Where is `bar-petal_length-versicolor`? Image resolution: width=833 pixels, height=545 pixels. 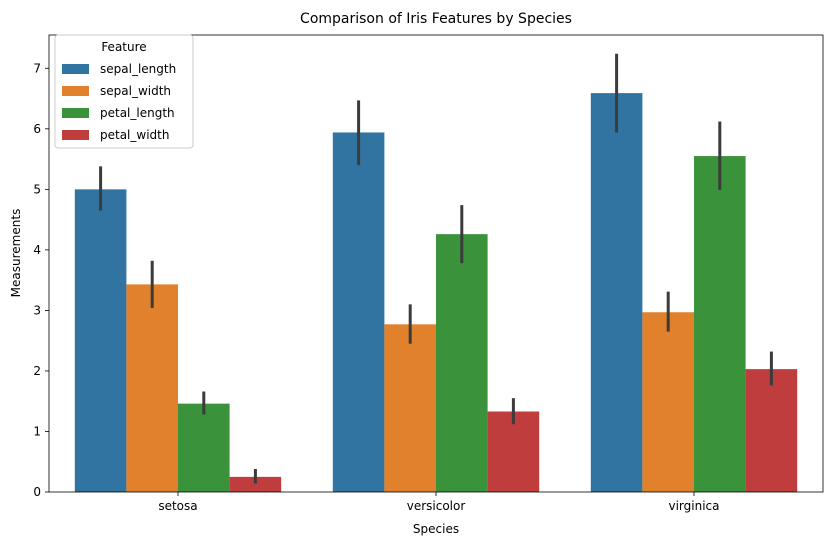 bar-petal_length-versicolor is located at coordinates (462, 363).